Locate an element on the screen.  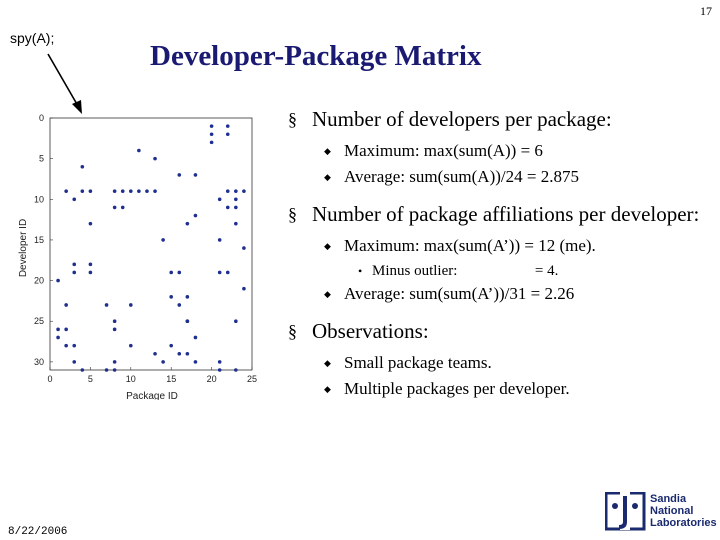
bullet-avg-affiliations: Average: sum(sum(A’))/31 = 2.26 is located at coordinates (500, 294).